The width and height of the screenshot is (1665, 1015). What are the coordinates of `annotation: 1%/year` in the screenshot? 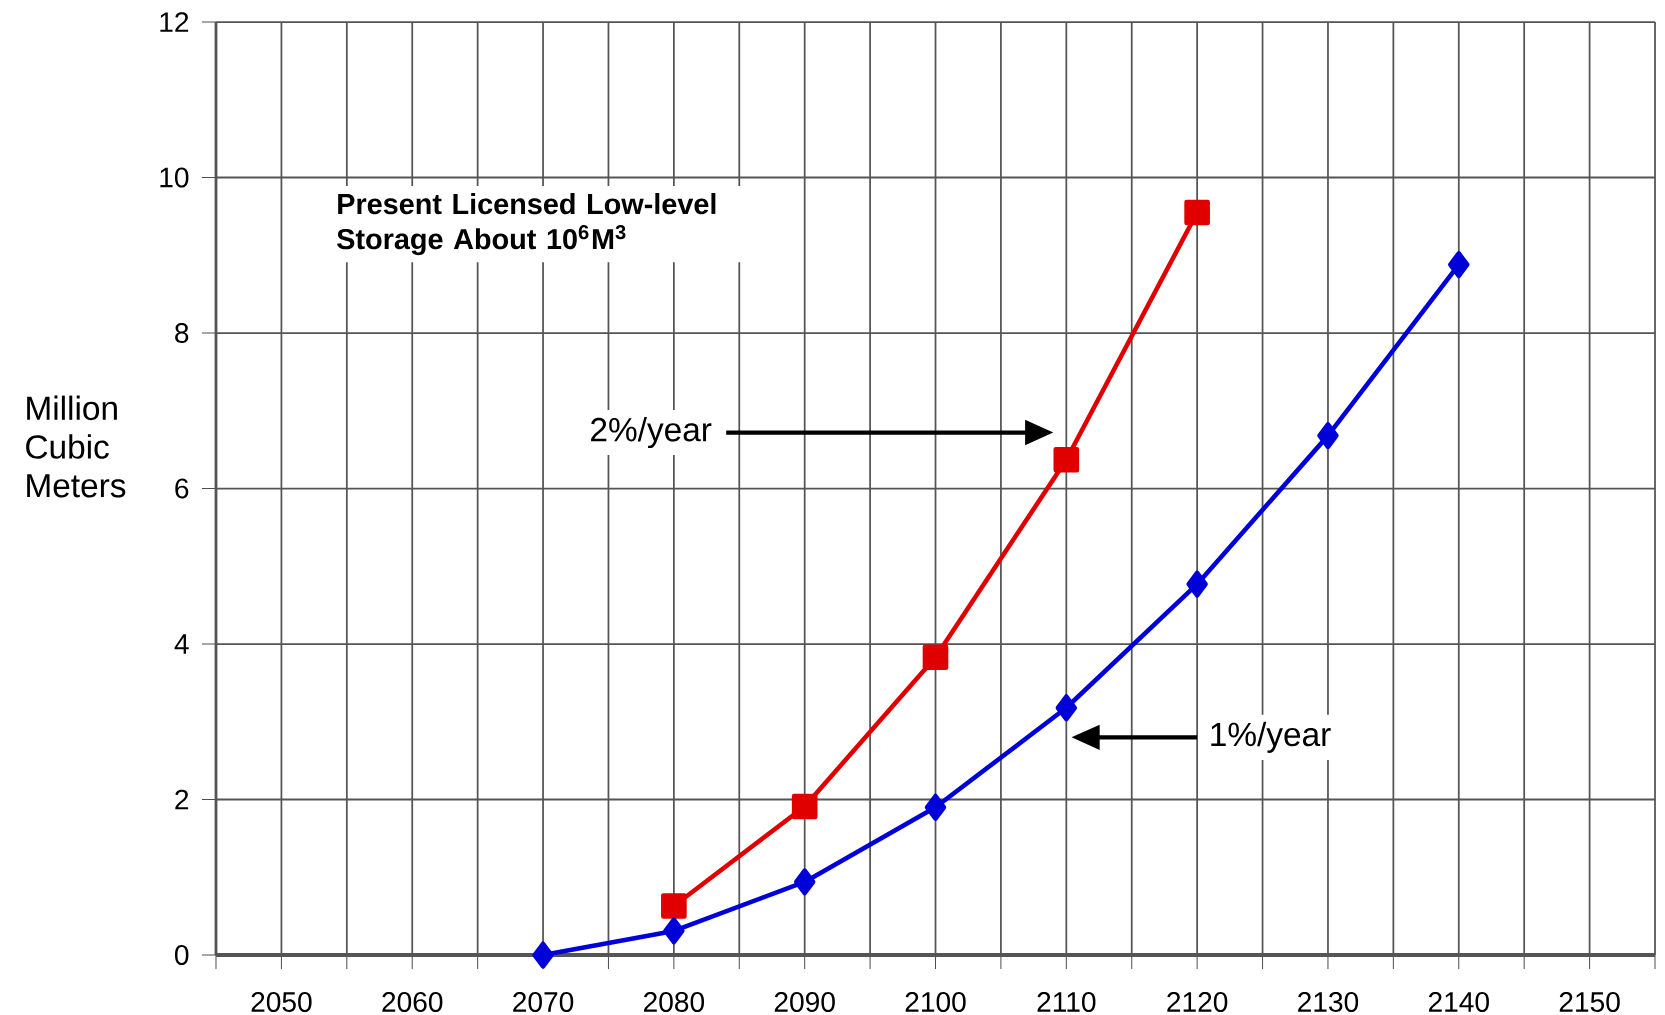 It's located at (1271, 737).